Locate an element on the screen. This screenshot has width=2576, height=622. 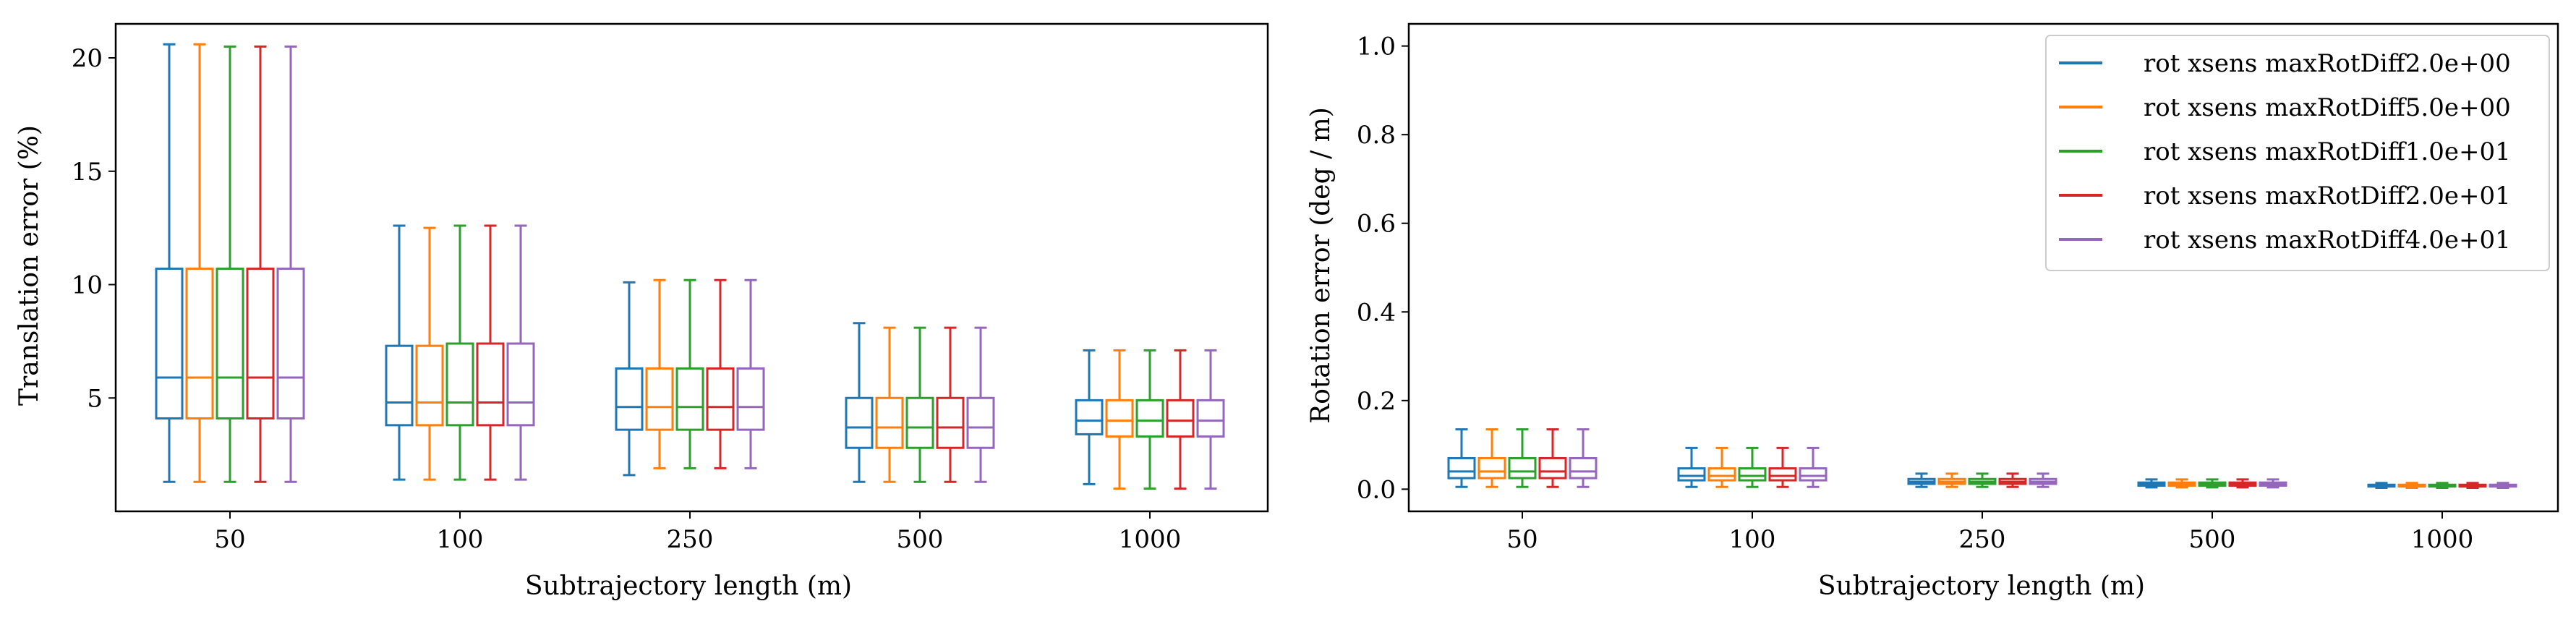
rotation-box-1000-s2 is located at coordinates (2442, 486).